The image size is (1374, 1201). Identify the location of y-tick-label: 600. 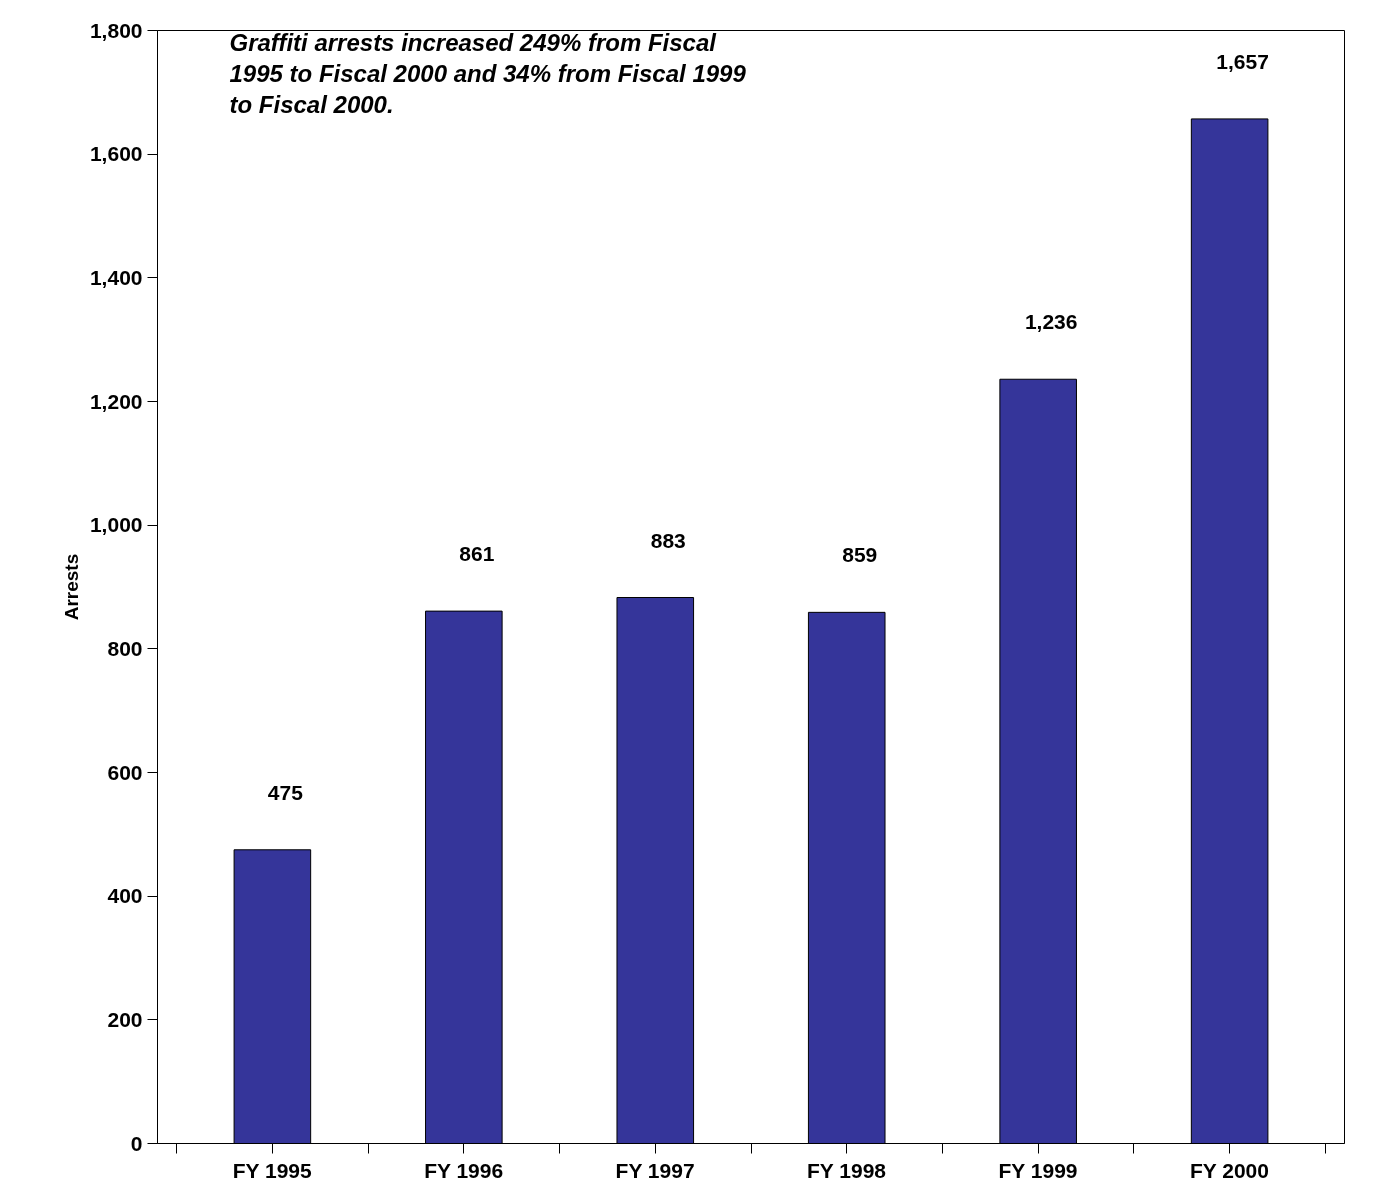
(125, 772).